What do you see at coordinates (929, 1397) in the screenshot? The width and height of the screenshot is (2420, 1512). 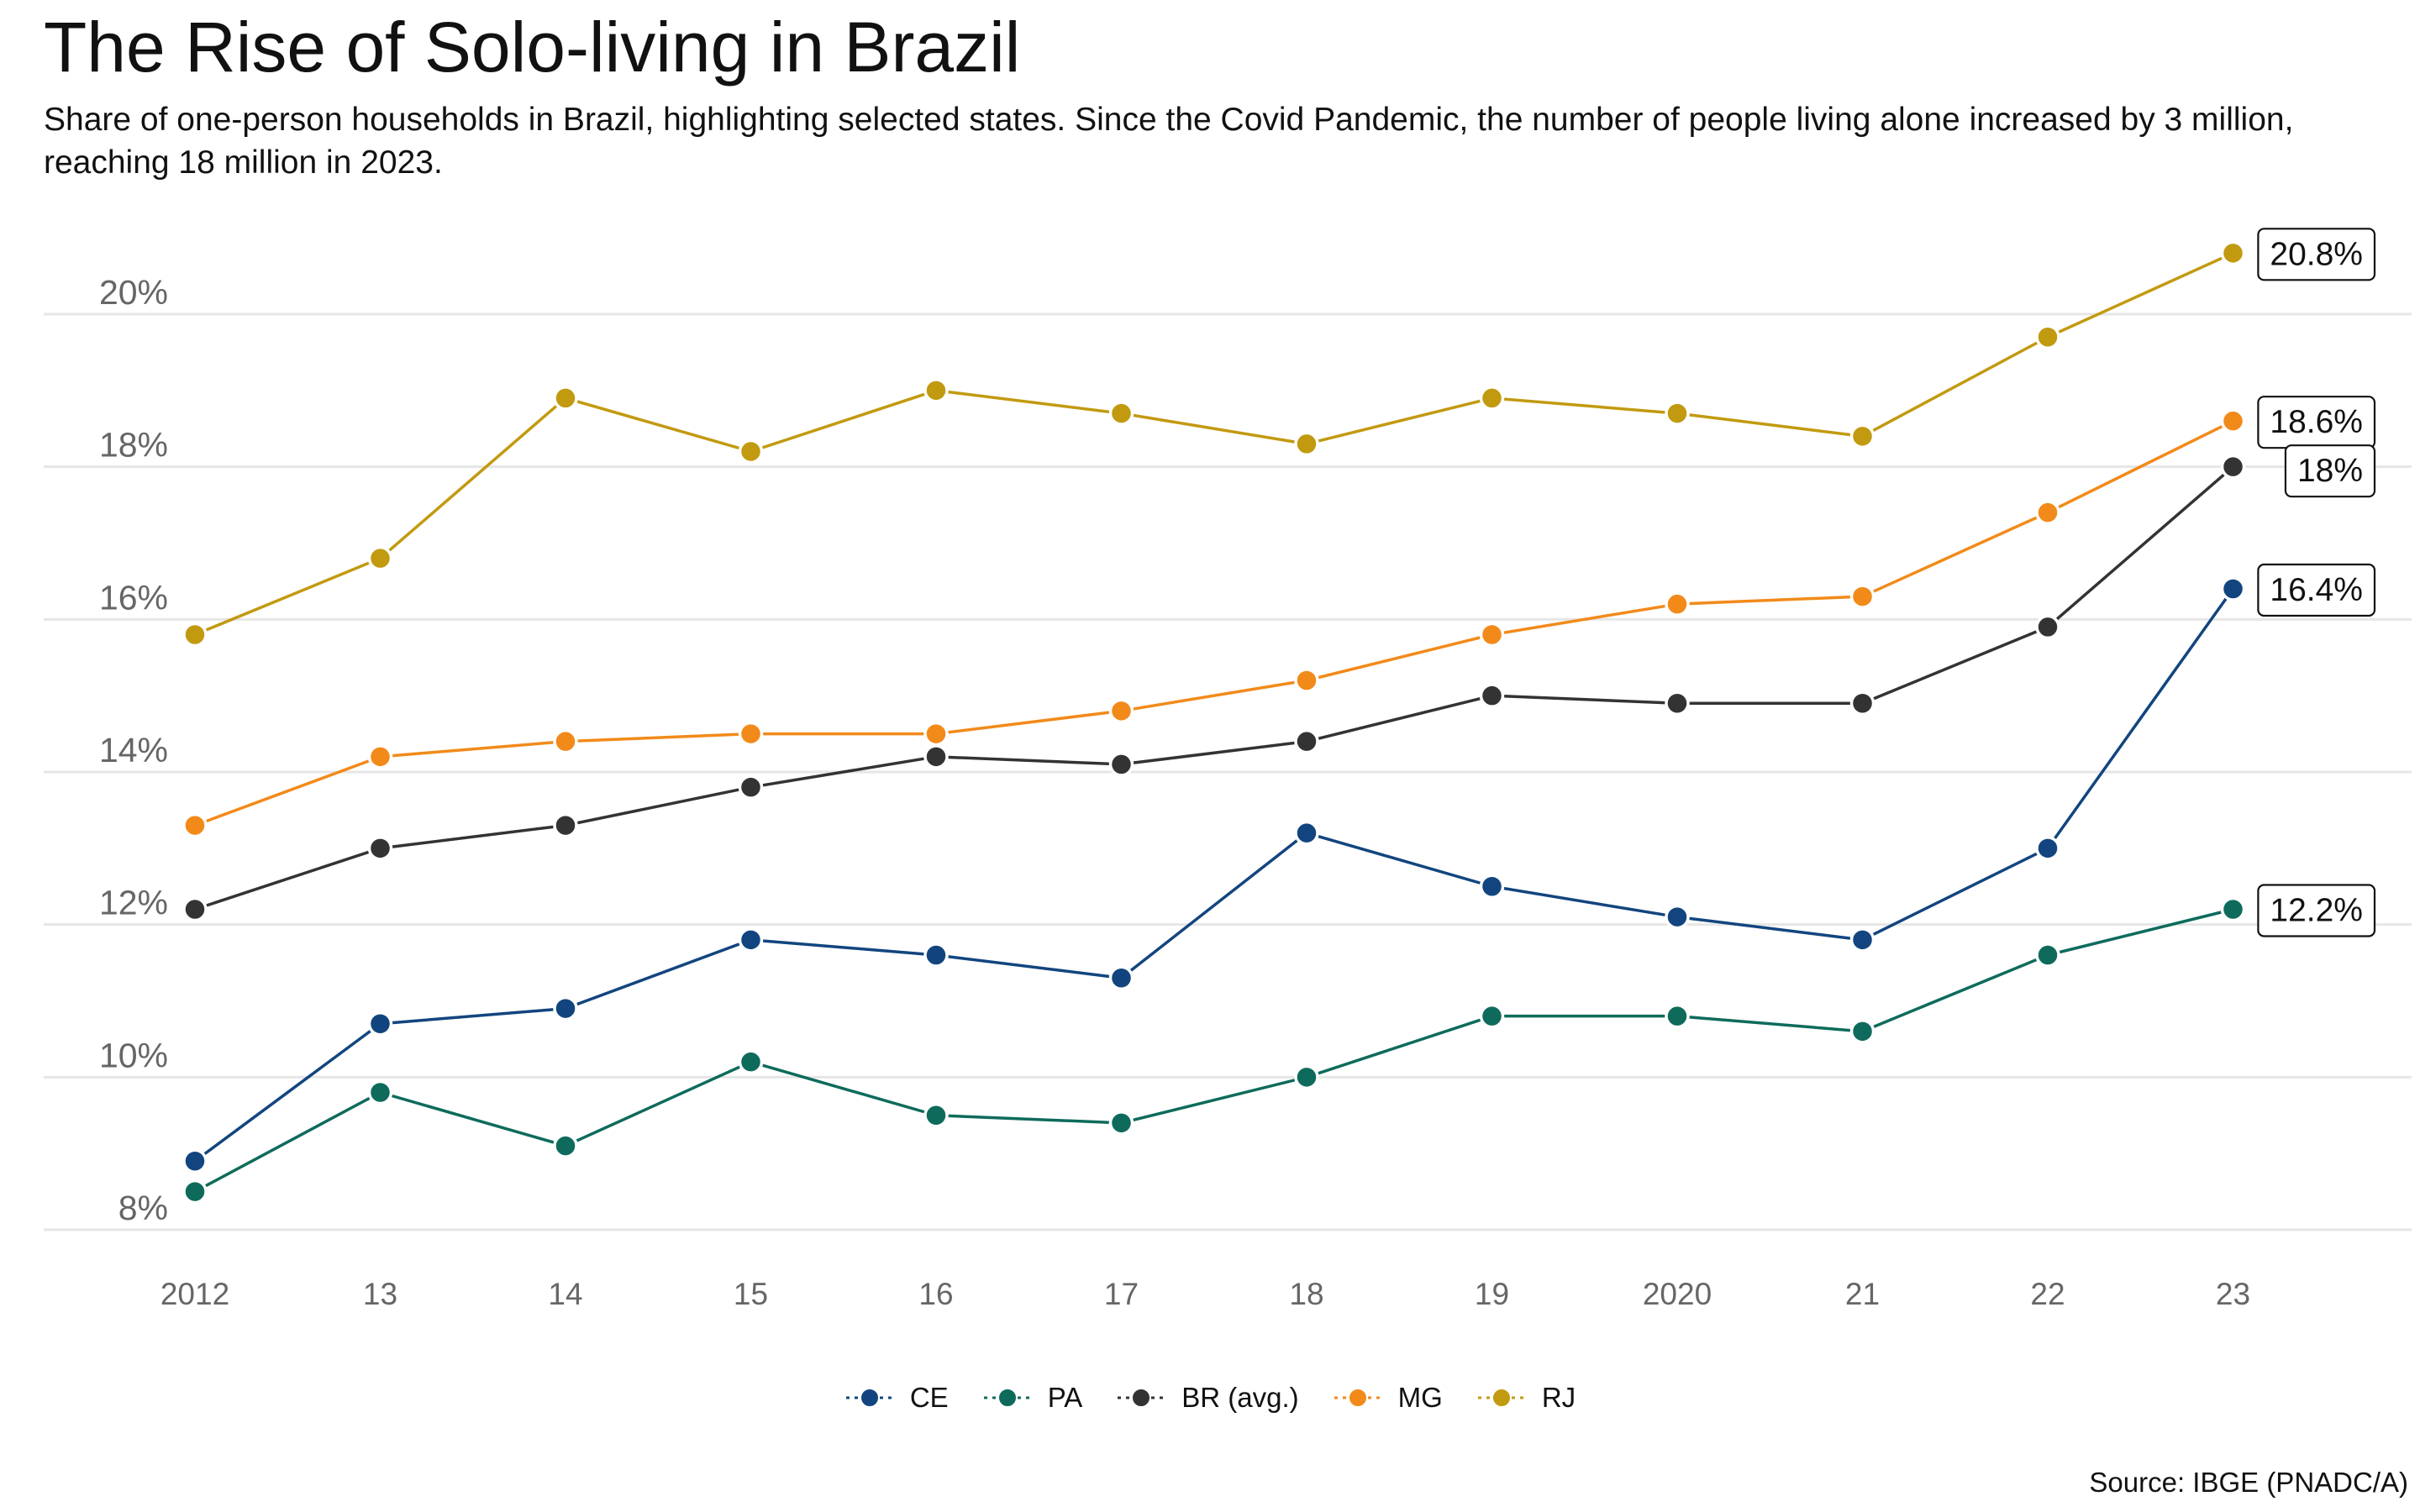 I see `legend-label: CE` at bounding box center [929, 1397].